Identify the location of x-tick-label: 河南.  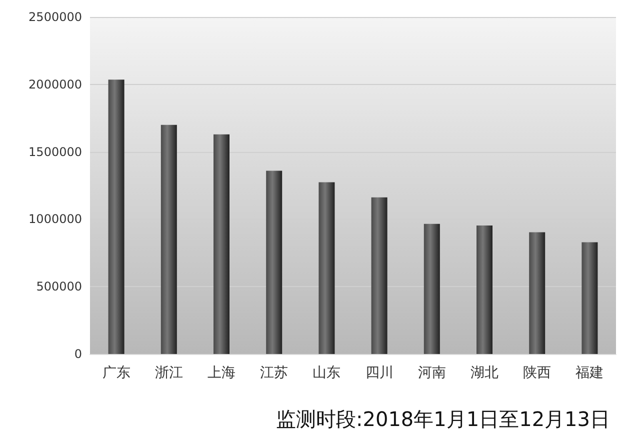
(432, 373).